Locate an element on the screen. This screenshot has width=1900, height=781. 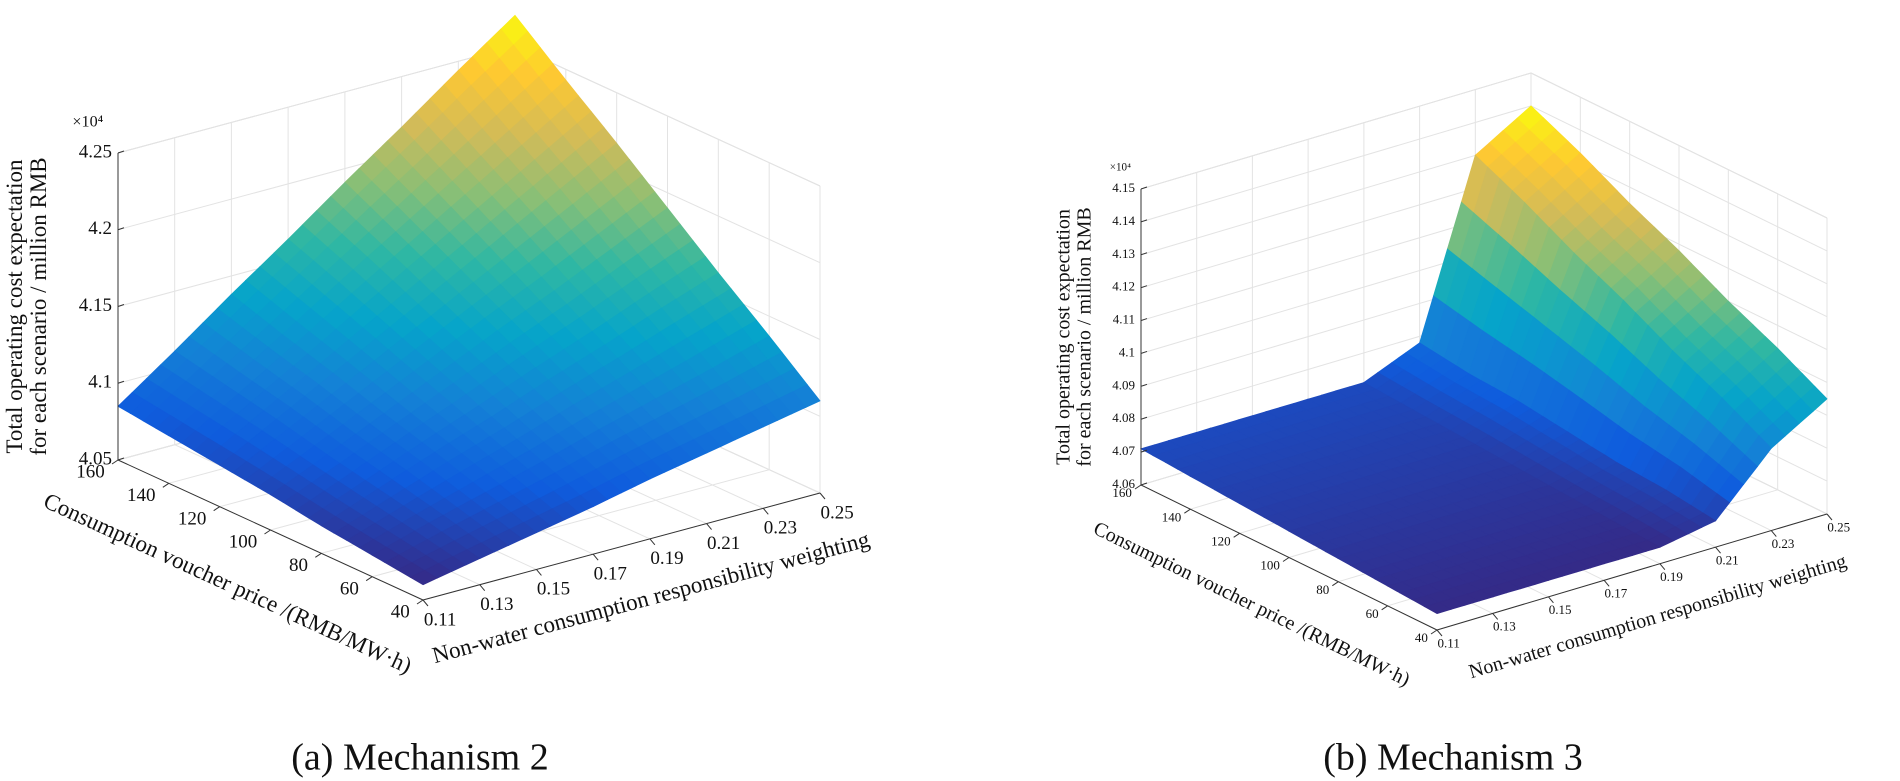
z-tick-label: 4.06 is located at coordinates (1123, 483).